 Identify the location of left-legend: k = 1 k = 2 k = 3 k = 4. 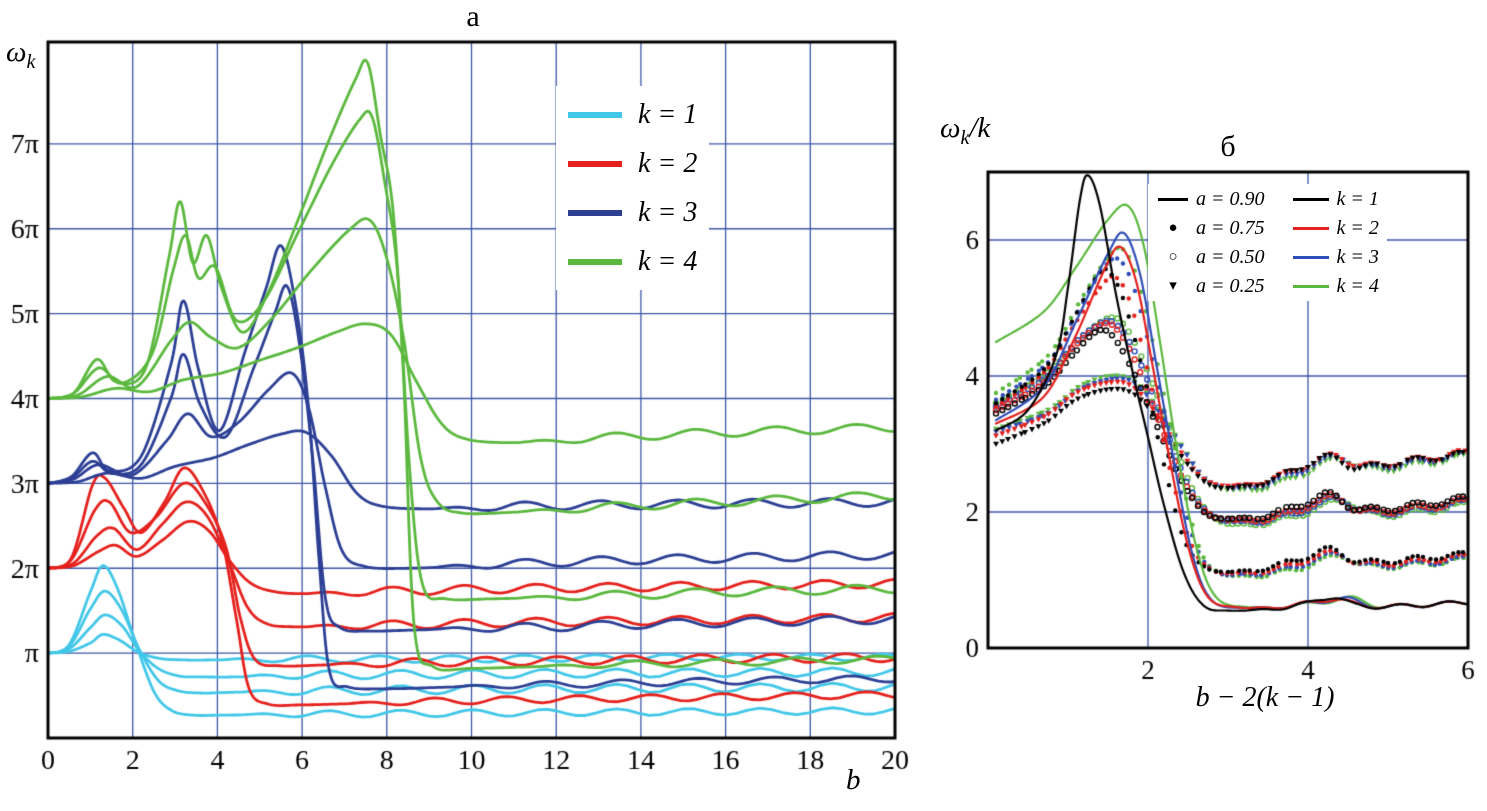
(633, 188).